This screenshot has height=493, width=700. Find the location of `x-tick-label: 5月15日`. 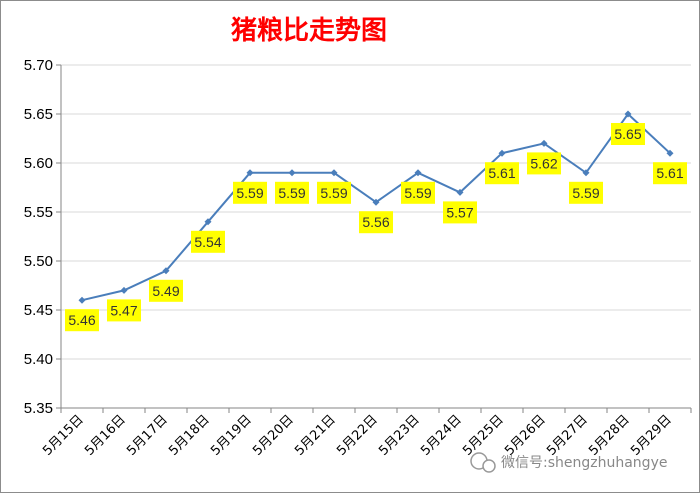

x-tick-label: 5月15日 is located at coordinates (63, 435).